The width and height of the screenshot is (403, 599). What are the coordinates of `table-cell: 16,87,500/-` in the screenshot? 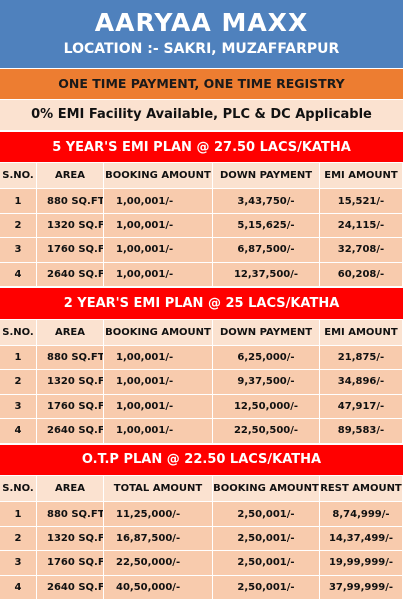 It's located at (158, 538).